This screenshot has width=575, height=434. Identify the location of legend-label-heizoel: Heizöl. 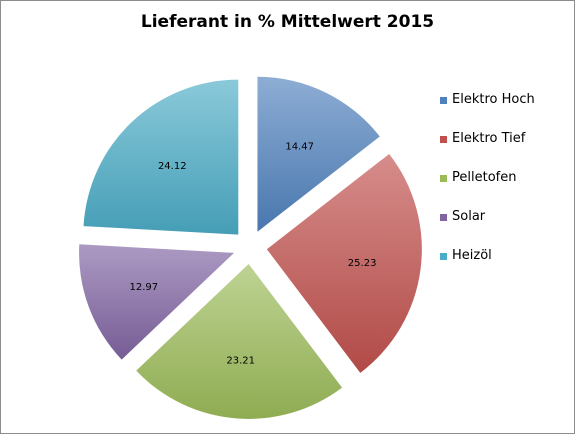
(472, 255).